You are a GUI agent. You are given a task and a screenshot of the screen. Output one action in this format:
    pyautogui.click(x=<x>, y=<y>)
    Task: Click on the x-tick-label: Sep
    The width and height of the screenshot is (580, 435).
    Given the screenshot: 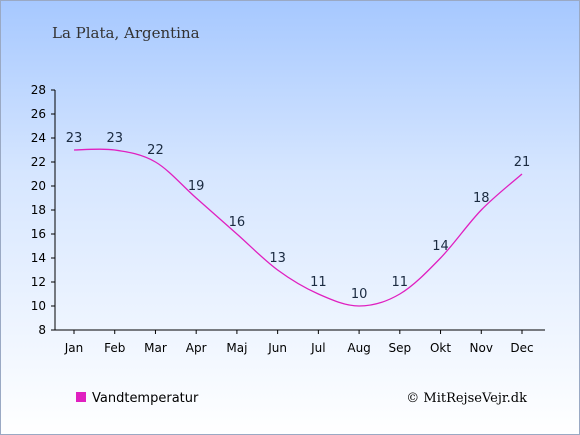 What is the action you would take?
    pyautogui.click(x=400, y=348)
    